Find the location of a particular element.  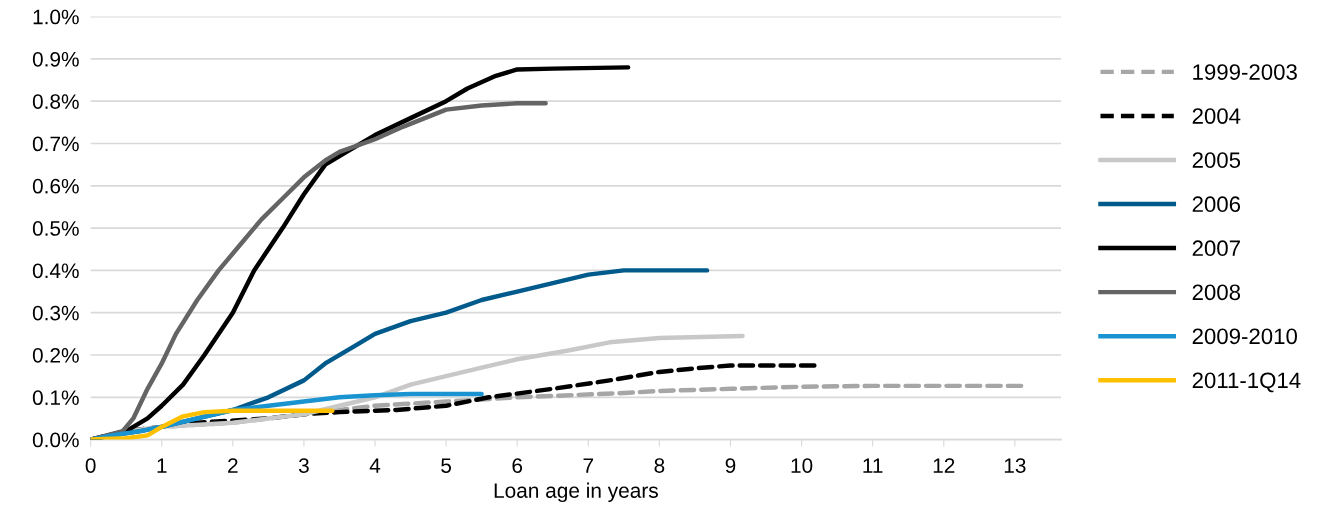

x-tick-label: 0 is located at coordinates (90, 465).